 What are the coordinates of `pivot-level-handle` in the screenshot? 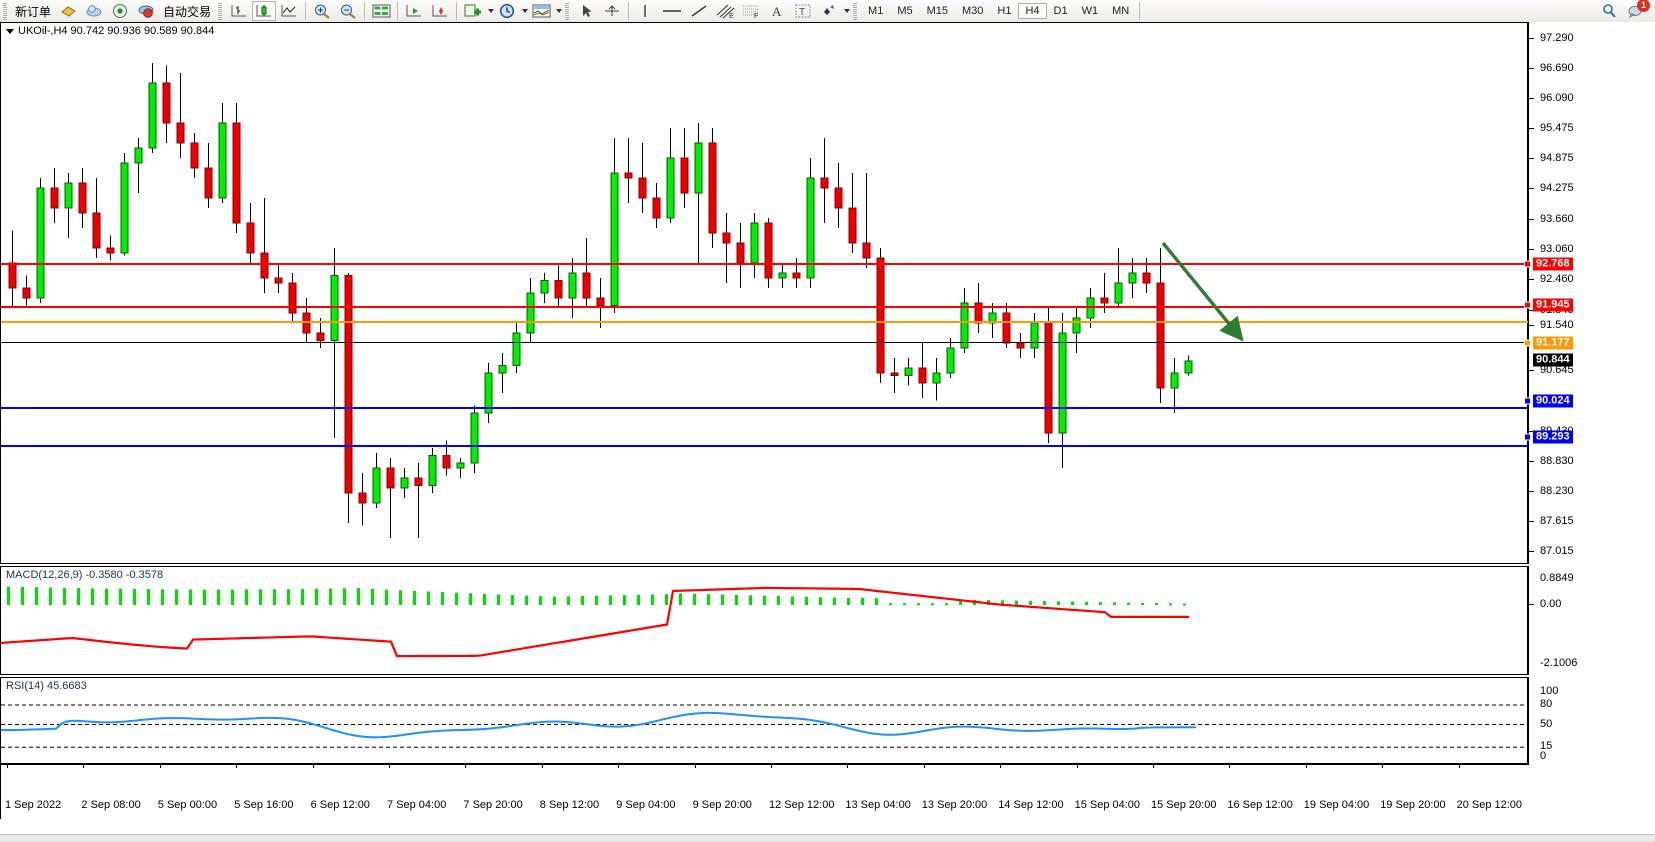 It's located at (1527, 343).